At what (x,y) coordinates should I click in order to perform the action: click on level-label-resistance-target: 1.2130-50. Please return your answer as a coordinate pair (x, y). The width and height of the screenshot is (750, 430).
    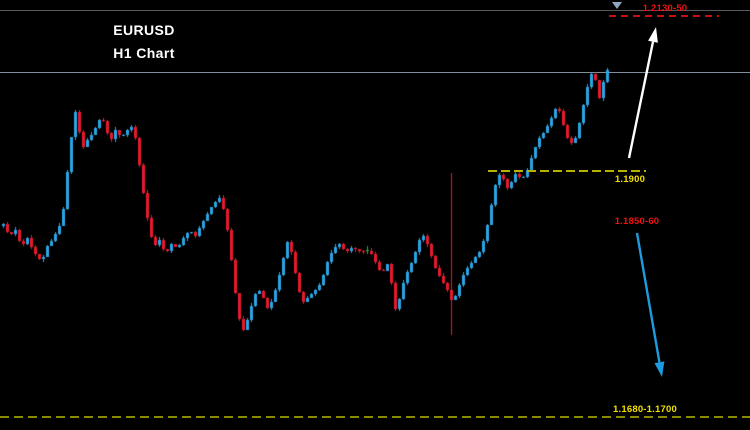
    Looking at the image, I should click on (665, 8).